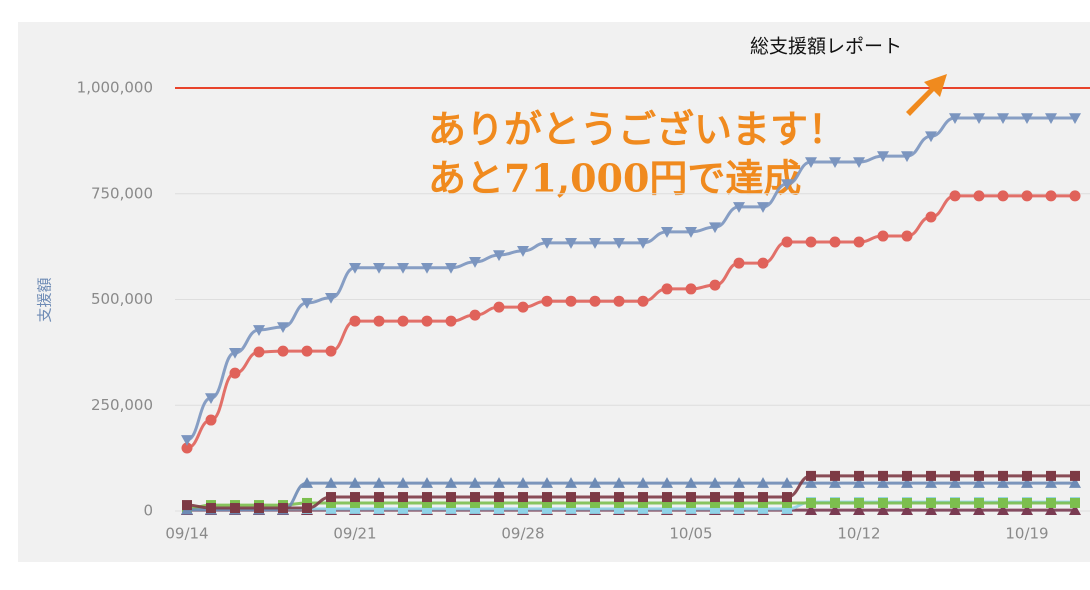 Image resolution: width=1090 pixels, height=590 pixels. Describe the element at coordinates (122, 299) in the screenshot. I see `y-tick-label: 500,000` at that location.